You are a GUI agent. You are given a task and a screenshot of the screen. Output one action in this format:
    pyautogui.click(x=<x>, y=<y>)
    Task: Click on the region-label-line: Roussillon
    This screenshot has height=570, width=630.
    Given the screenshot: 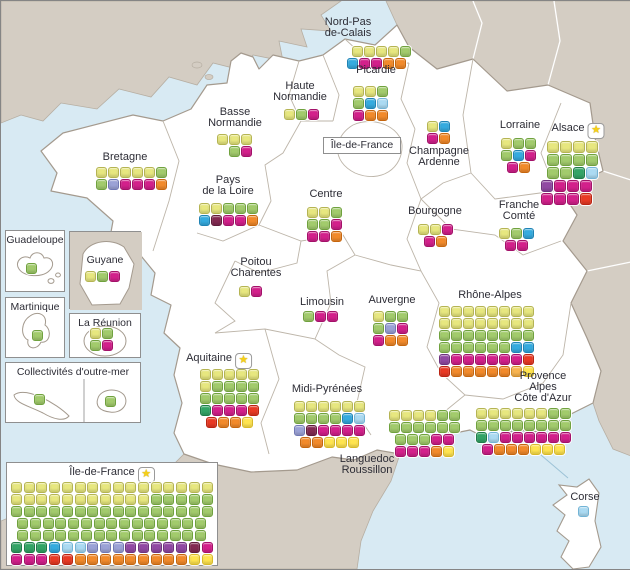 What is the action you would take?
    pyautogui.click(x=367, y=470)
    